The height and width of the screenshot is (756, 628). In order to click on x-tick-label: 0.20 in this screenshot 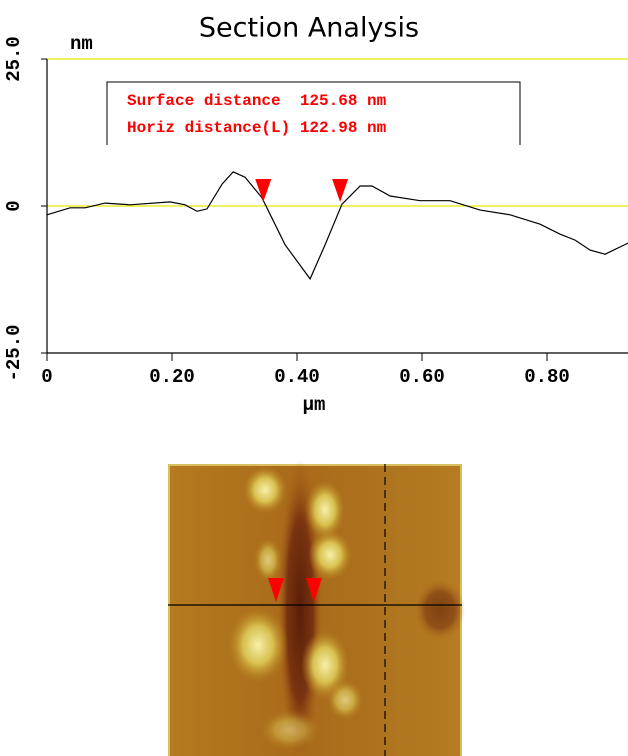, I will do `click(172, 377)`.